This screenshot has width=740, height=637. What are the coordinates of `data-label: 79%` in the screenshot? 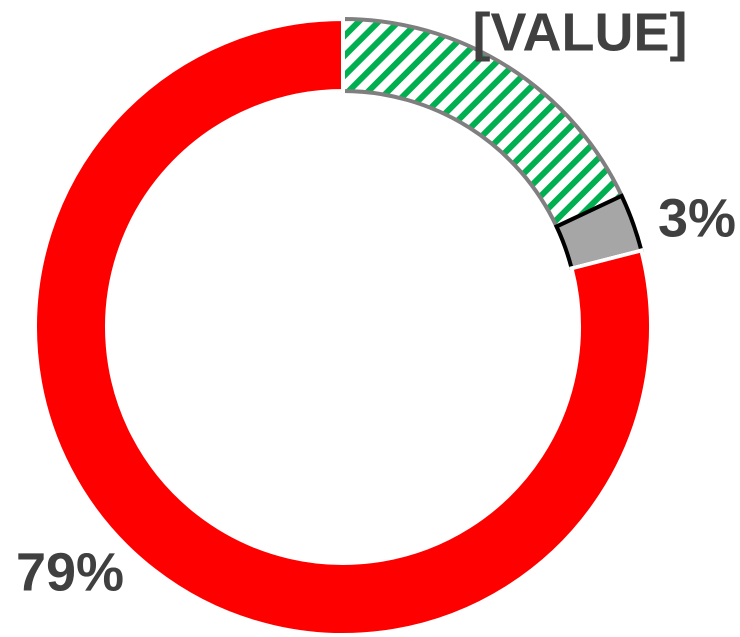 It's located at (70, 572).